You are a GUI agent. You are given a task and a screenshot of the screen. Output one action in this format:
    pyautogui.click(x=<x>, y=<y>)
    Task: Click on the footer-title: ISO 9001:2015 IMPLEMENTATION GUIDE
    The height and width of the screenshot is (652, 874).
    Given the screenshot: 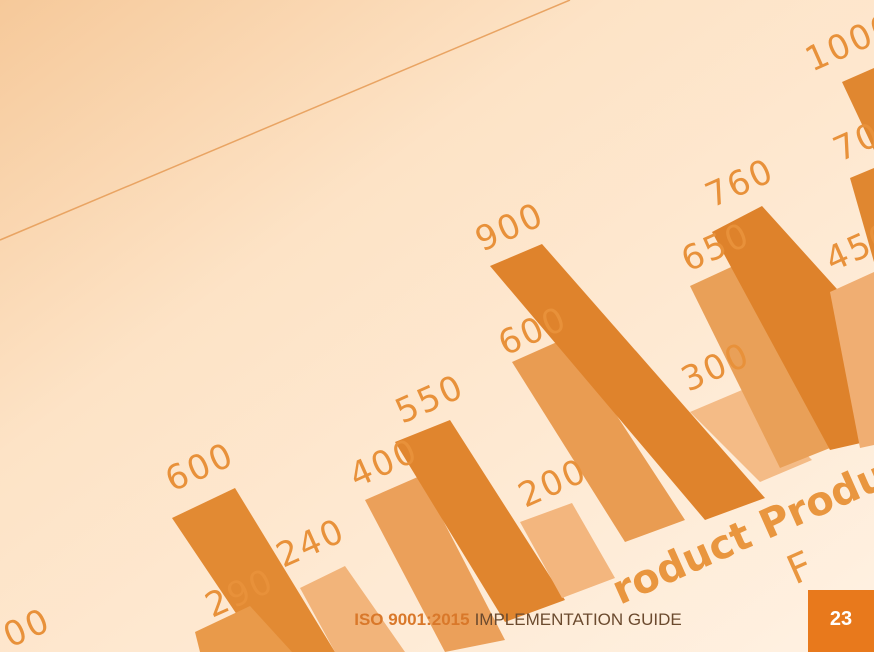 What is the action you would take?
    pyautogui.click(x=517, y=619)
    